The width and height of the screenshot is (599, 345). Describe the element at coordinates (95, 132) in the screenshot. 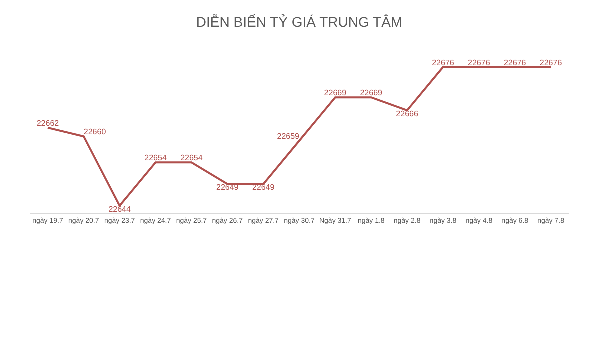

I see `data-label: 22660` at that location.